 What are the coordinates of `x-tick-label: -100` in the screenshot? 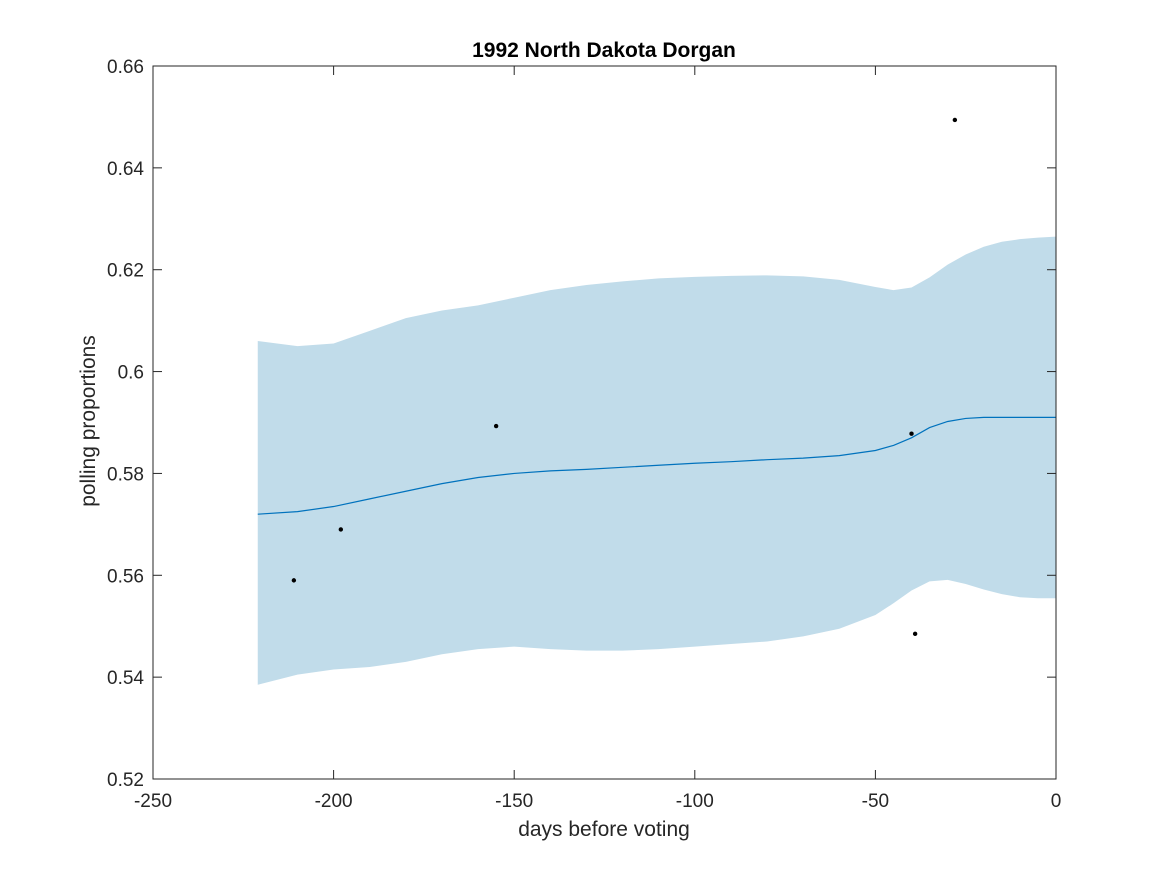 It's located at (695, 801).